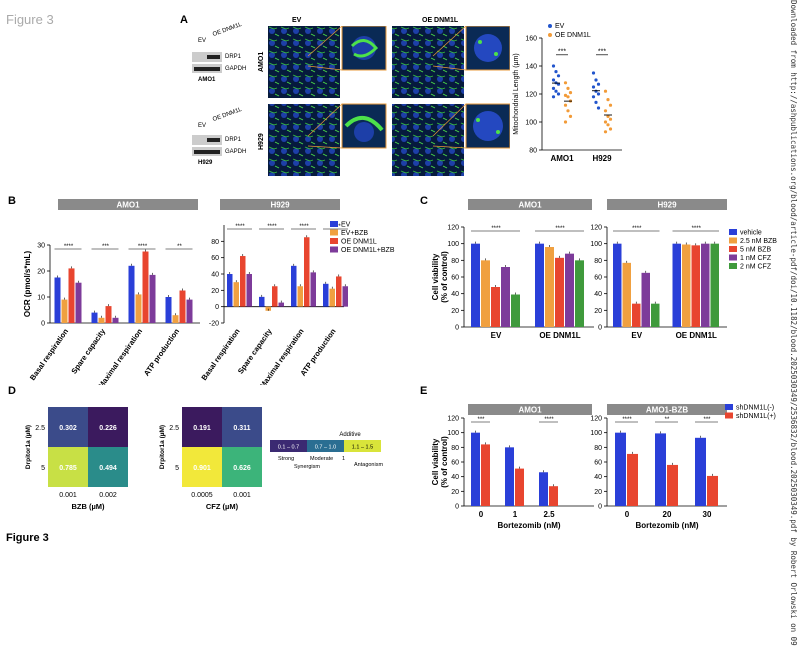 The image size is (800, 646). I want to click on x-tick-label: 30, so click(707, 514).